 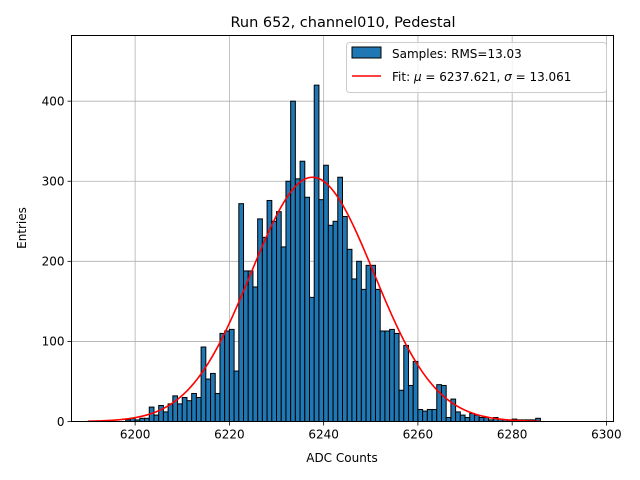 I want to click on legend-samples-swatch, so click(x=366, y=52).